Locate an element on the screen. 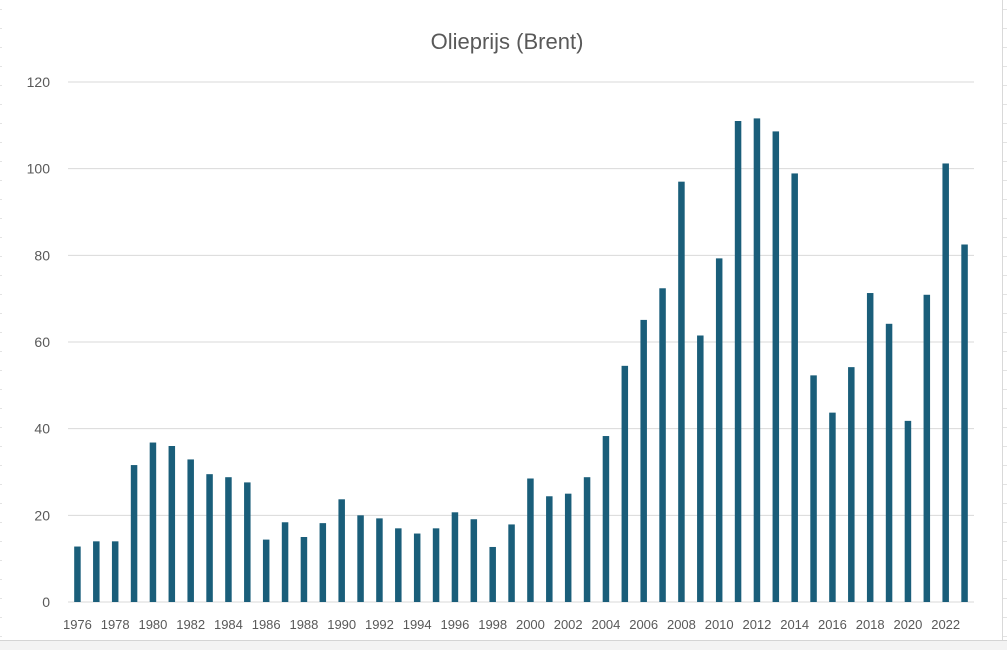  x-tick-label: 2012 is located at coordinates (756, 624).